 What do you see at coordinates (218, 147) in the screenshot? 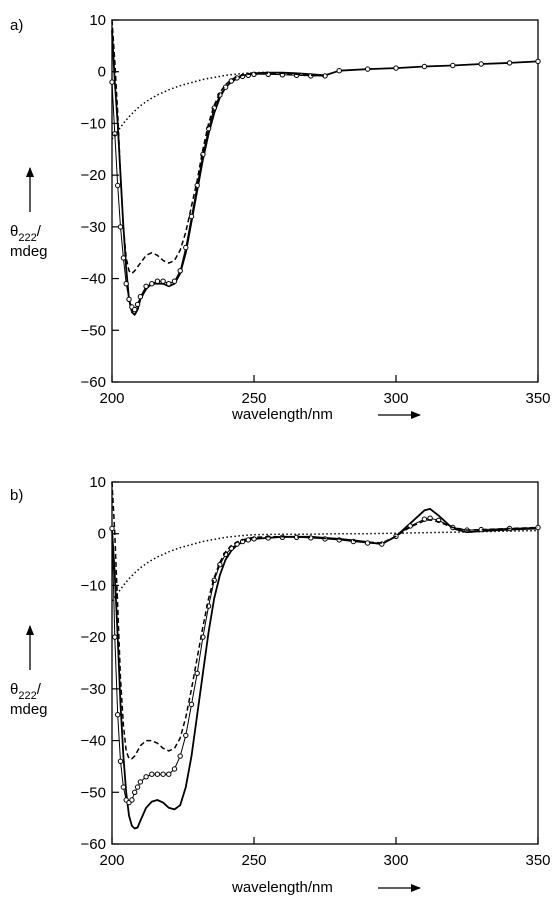
I see `series-line-dashed` at bounding box center [218, 147].